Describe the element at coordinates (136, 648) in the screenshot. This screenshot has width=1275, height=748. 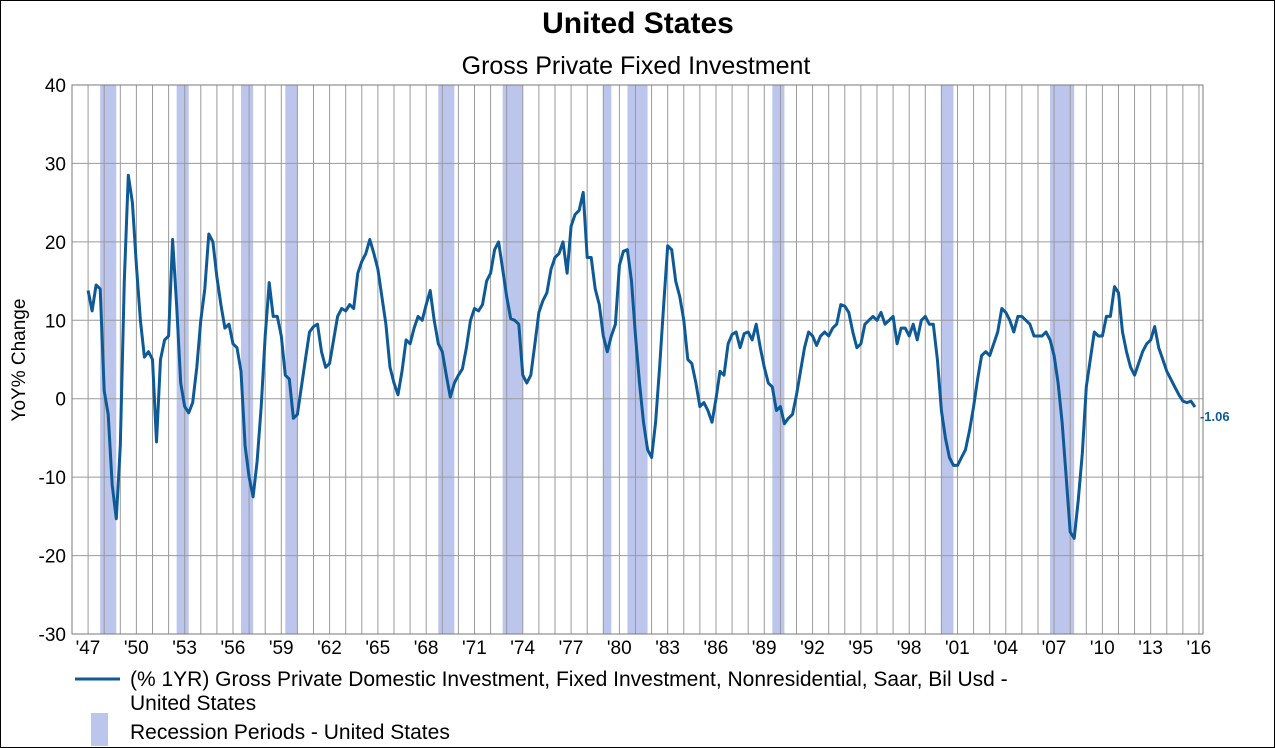
I see `x-tick-label: '50` at that location.